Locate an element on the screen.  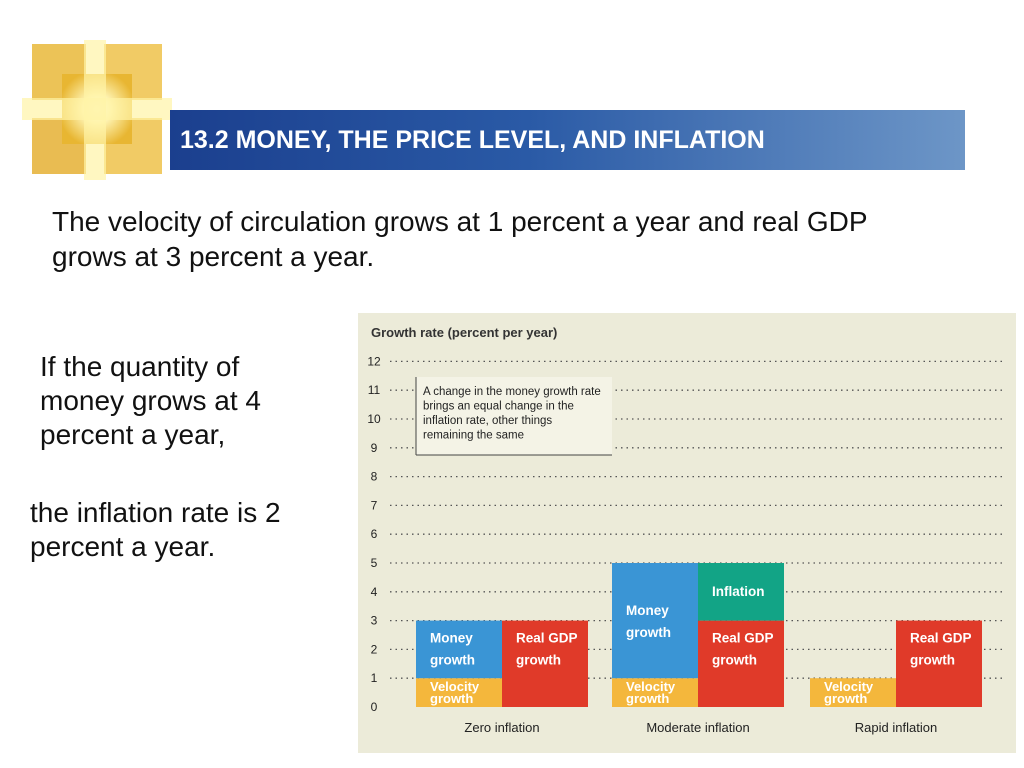
y-tick-label: 11 is located at coordinates (374, 390).